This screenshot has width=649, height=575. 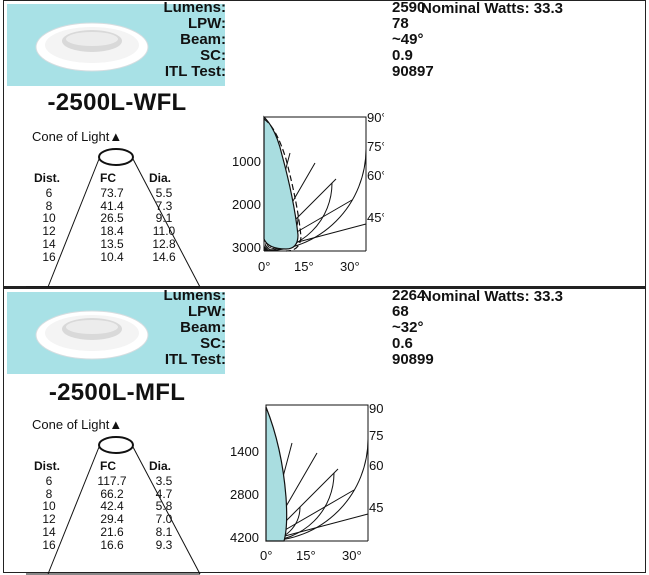 What do you see at coordinates (117, 392) in the screenshot?
I see `model-number: -2500L-MFL` at bounding box center [117, 392].